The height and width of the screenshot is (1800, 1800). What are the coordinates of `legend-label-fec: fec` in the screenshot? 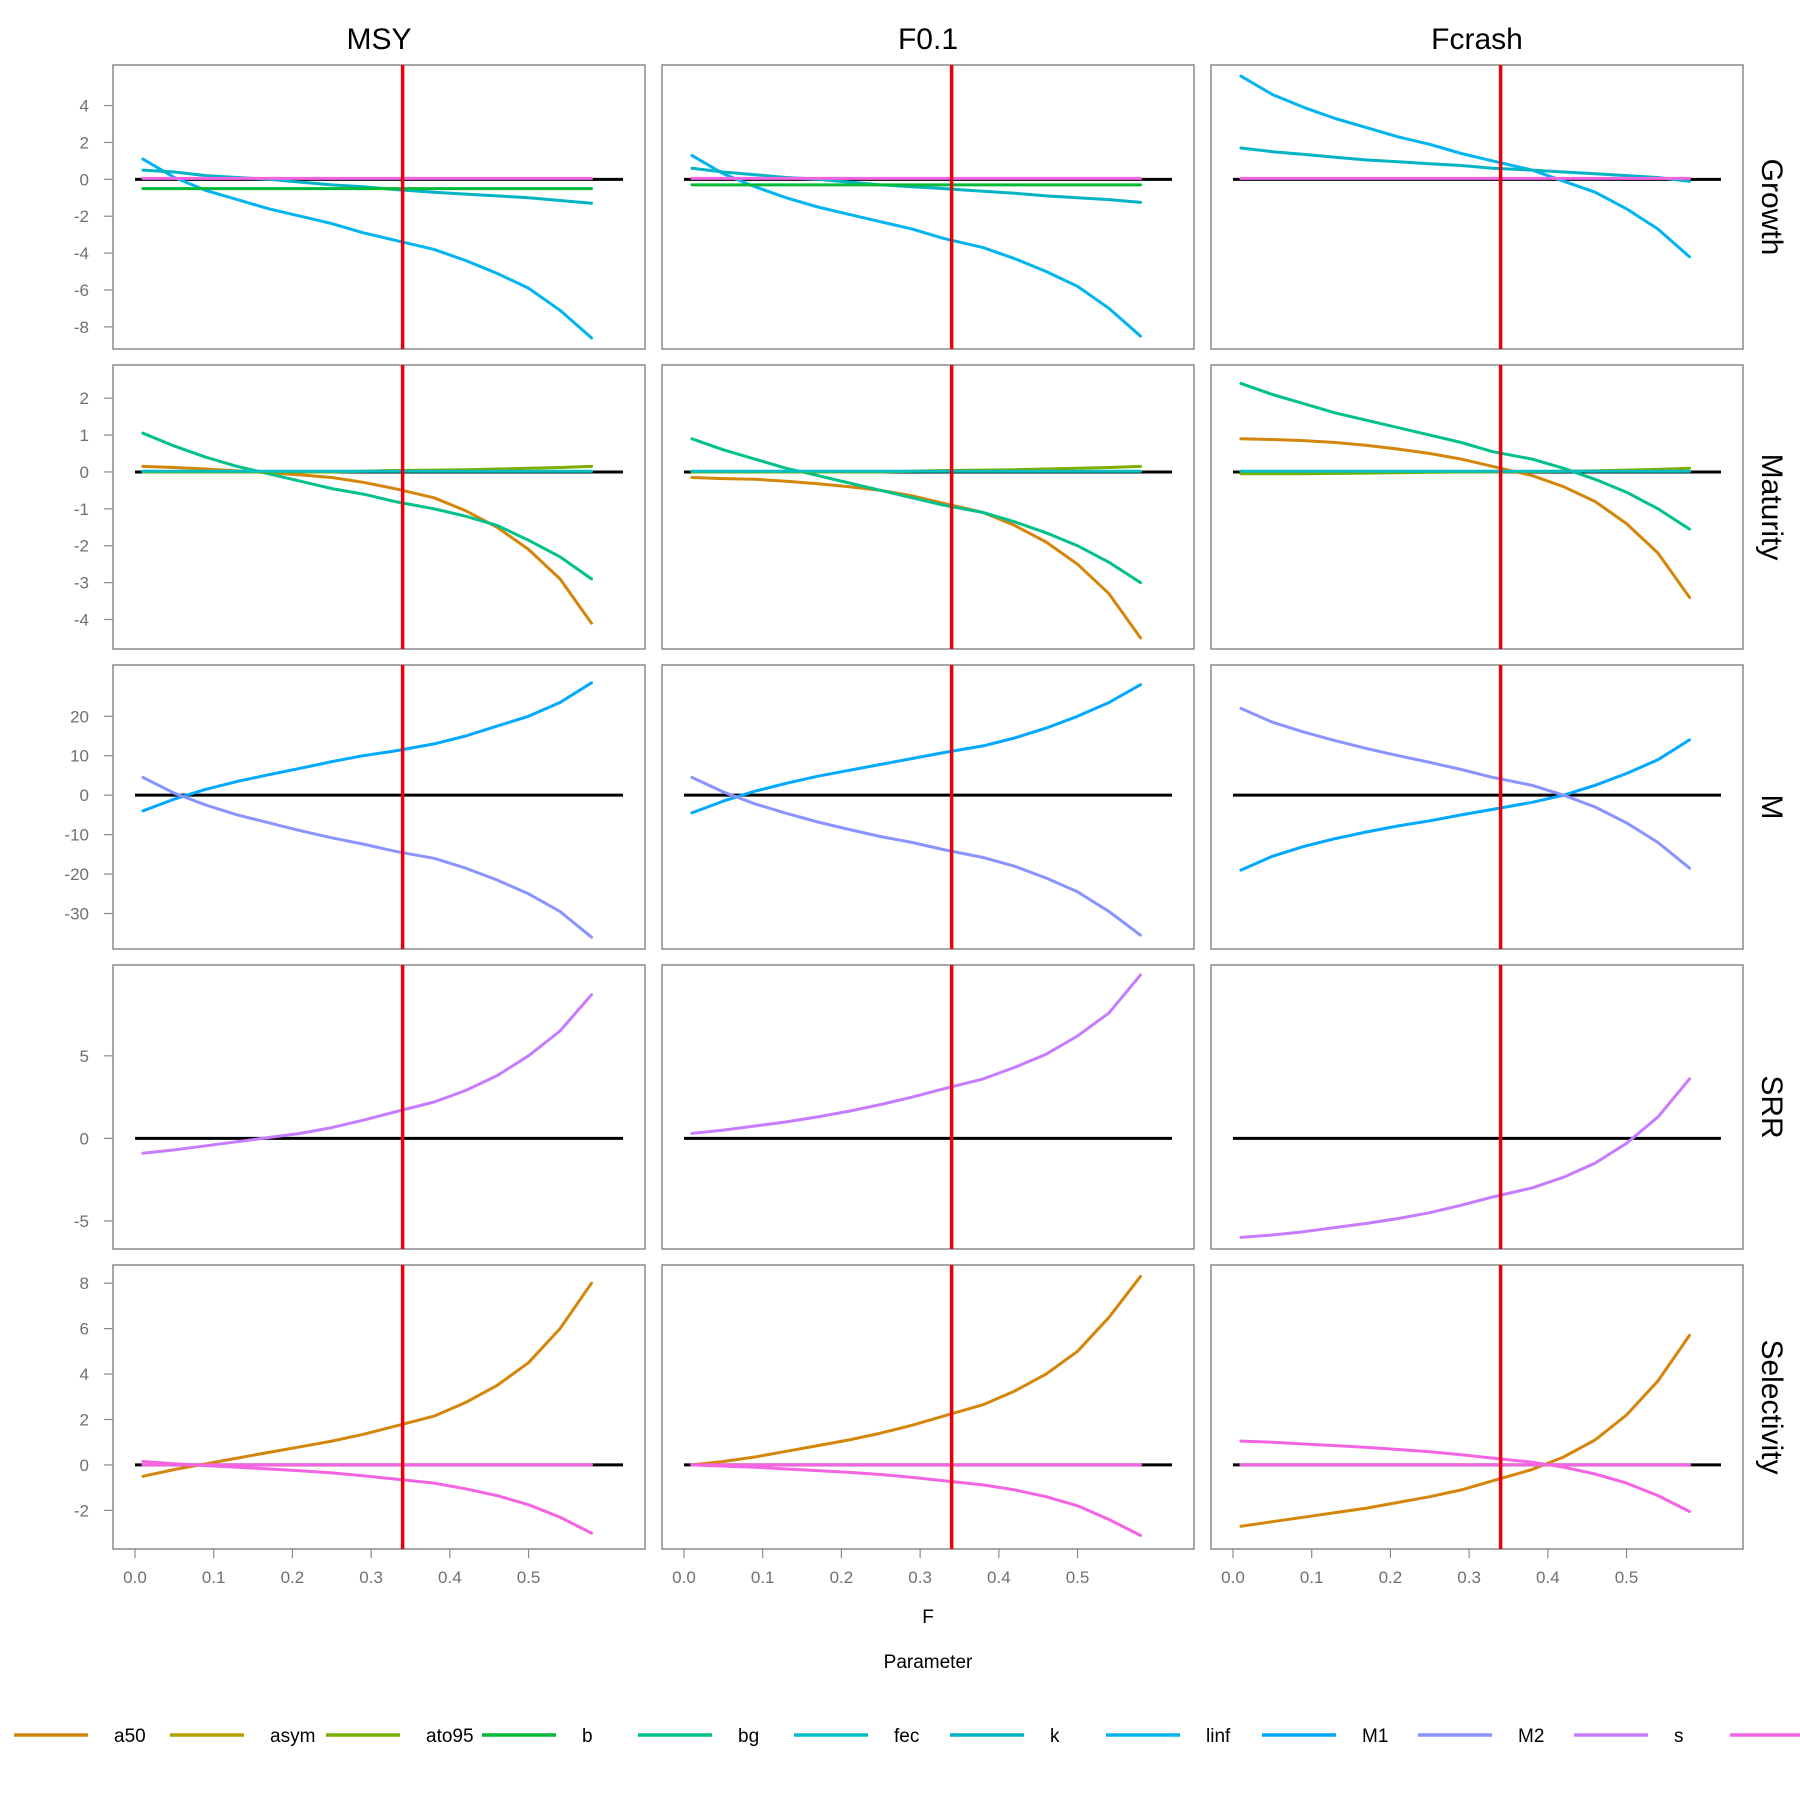 It's located at (906, 1736).